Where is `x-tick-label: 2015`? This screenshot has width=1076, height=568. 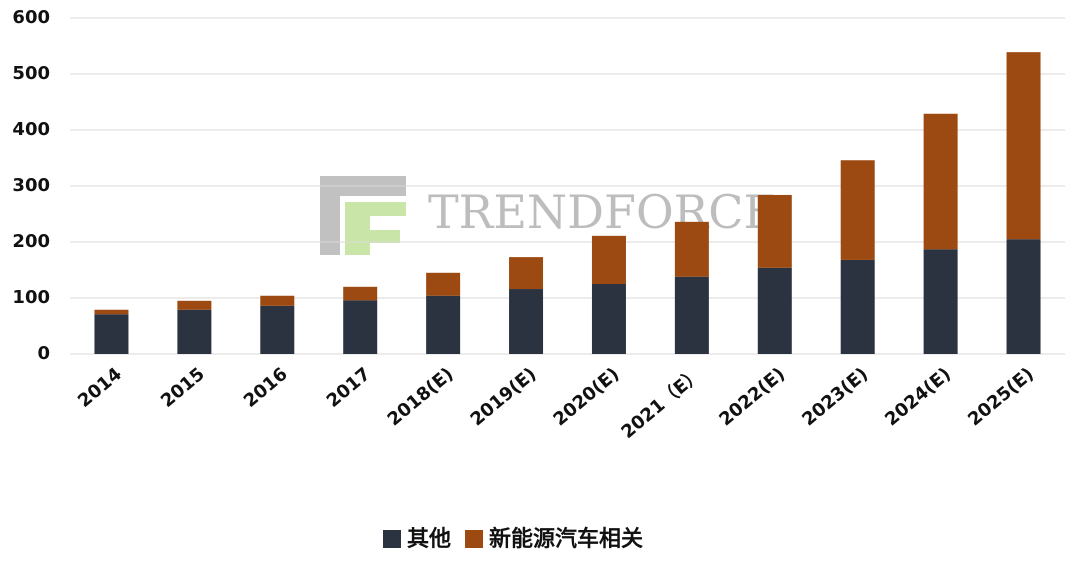
x-tick-label: 2015 is located at coordinates (183, 388).